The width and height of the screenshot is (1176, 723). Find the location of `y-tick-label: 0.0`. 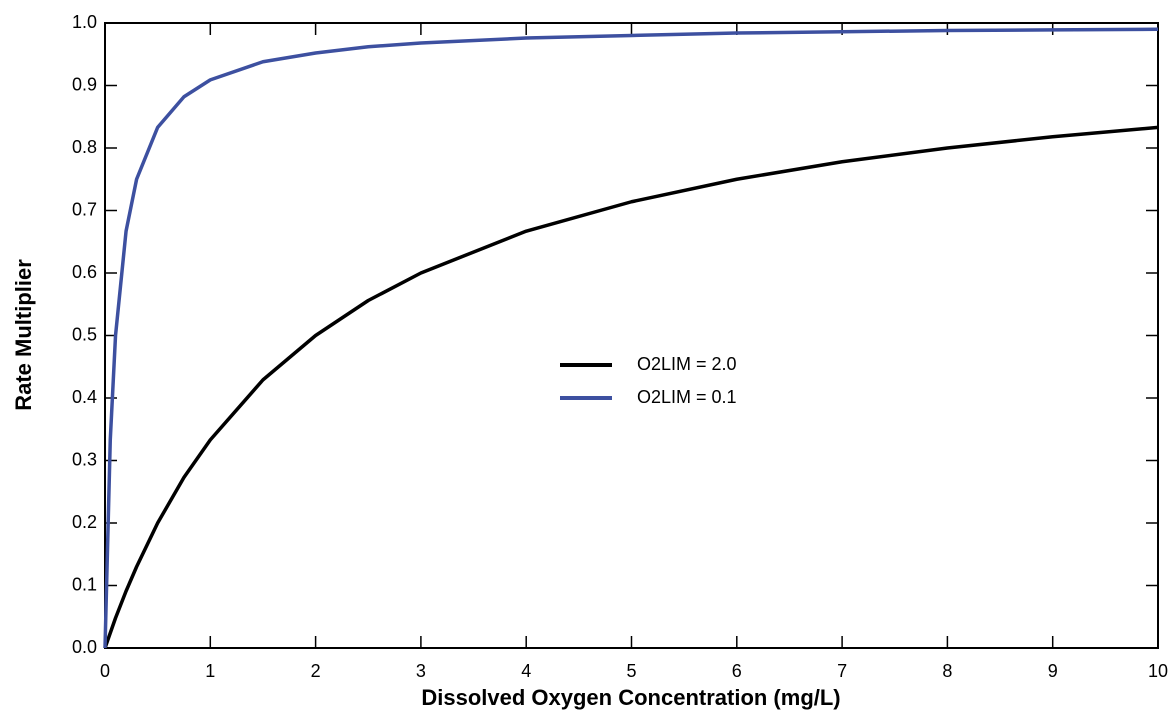

y-tick-label: 0.0 is located at coordinates (84, 647).